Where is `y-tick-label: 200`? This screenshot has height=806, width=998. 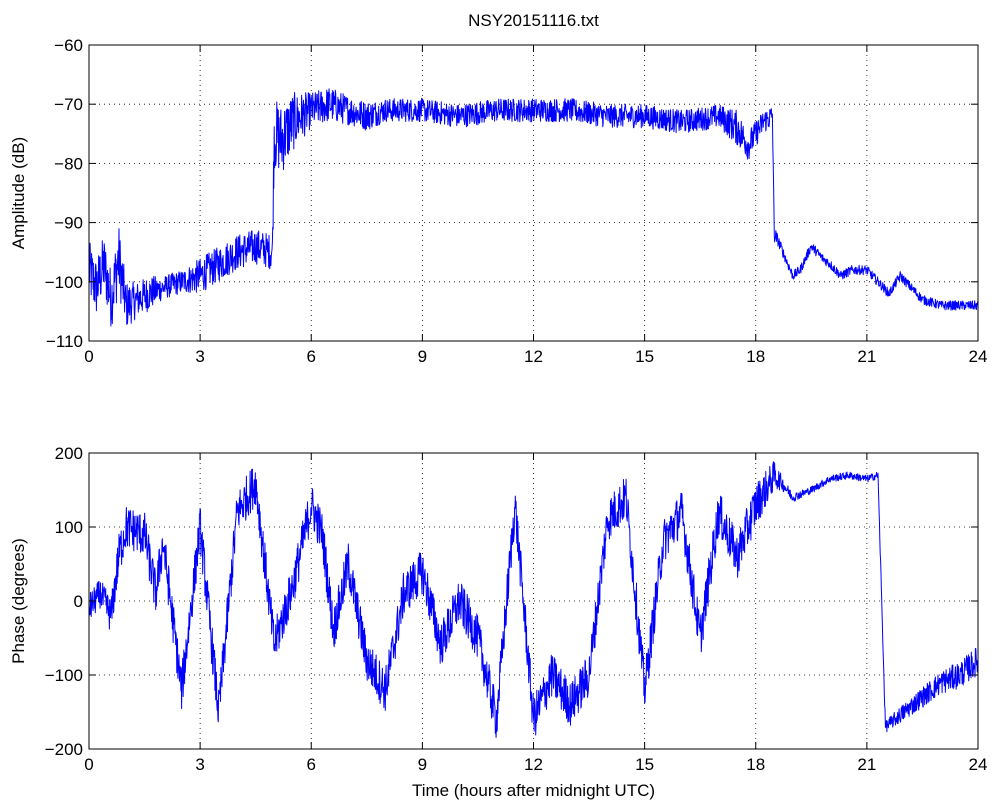
y-tick-label: 200 is located at coordinates (69, 453).